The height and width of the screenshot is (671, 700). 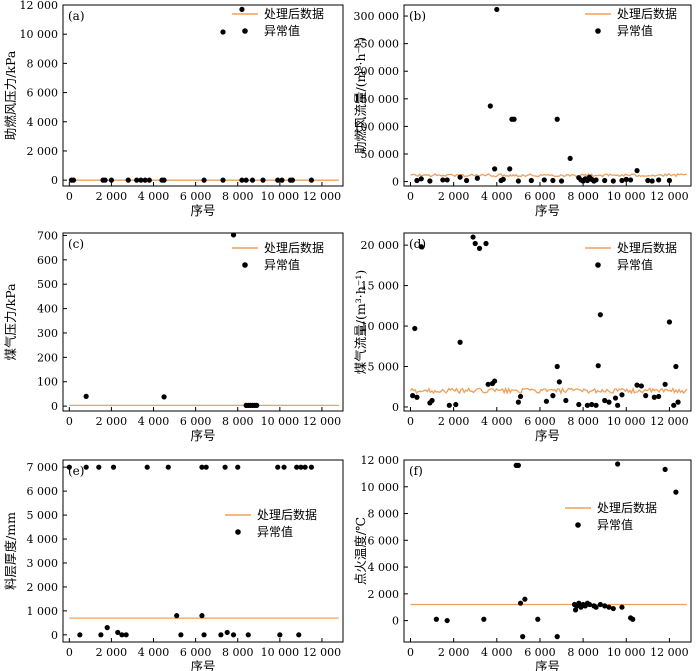 What do you see at coordinates (377, 44) in the screenshot?
I see `y-tick-label: 250 000` at bounding box center [377, 44].